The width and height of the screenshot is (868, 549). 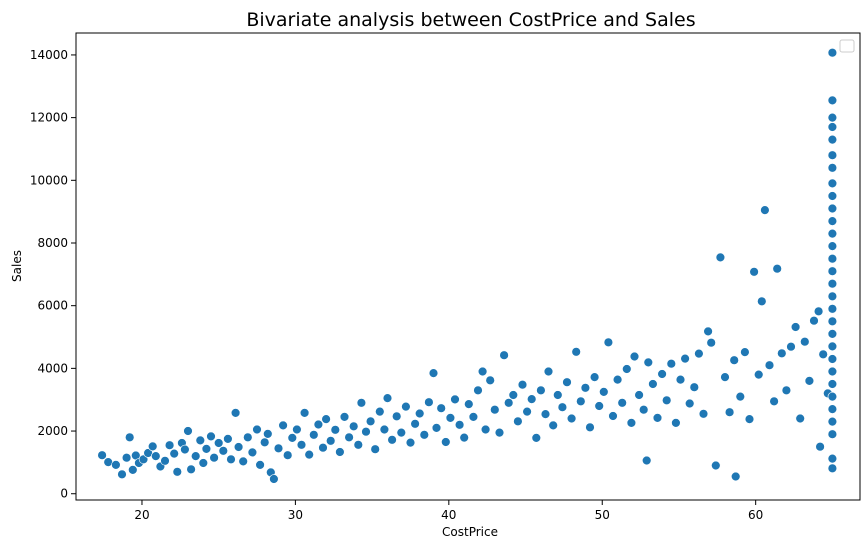 I want to click on x-tick-label: 60, so click(x=755, y=515).